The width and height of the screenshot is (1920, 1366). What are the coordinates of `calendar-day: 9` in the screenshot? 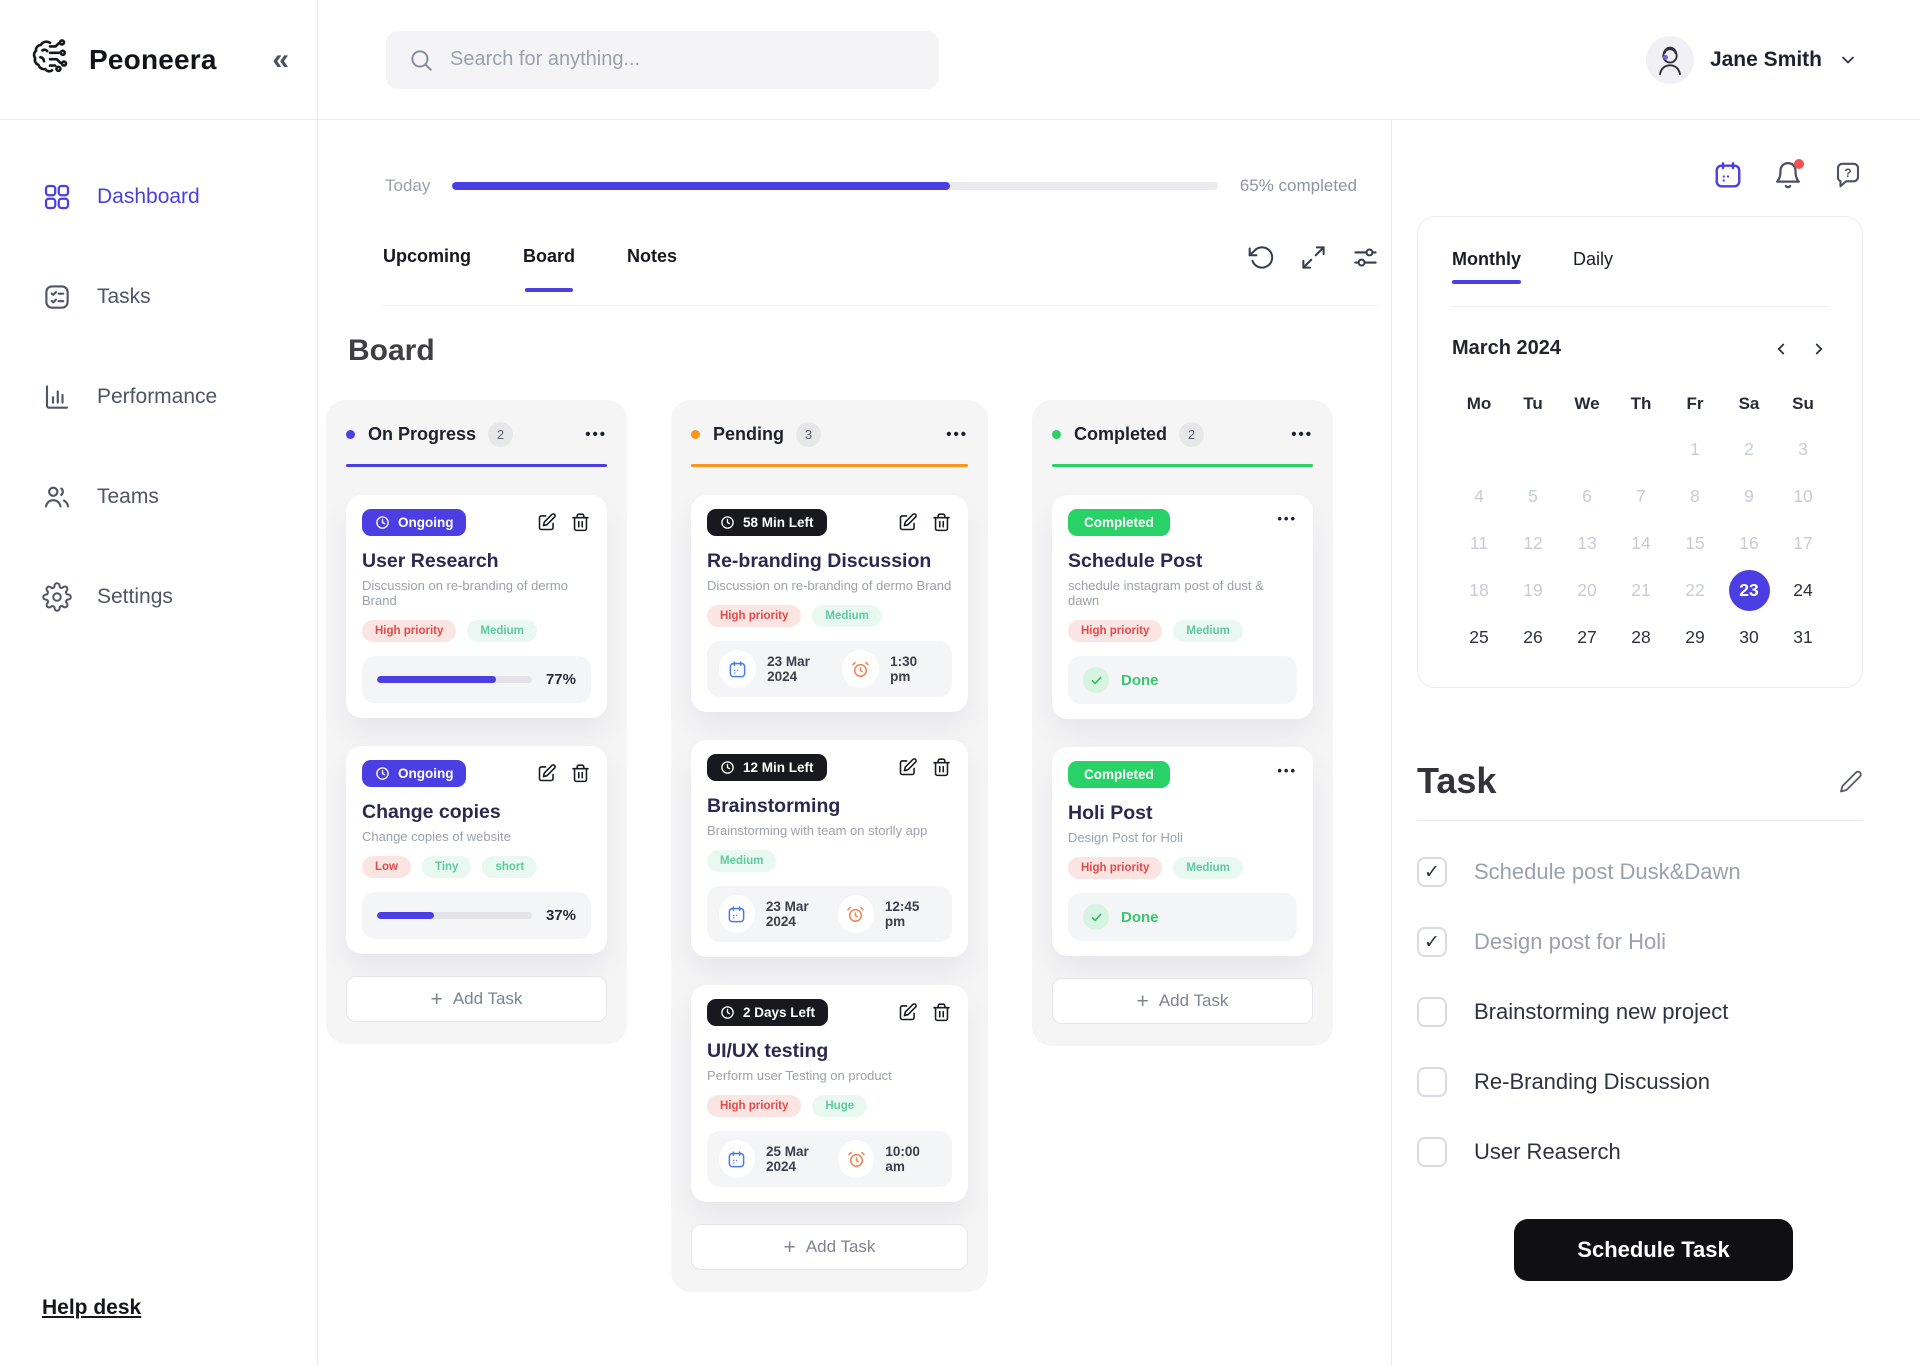 It's located at (1749, 496).